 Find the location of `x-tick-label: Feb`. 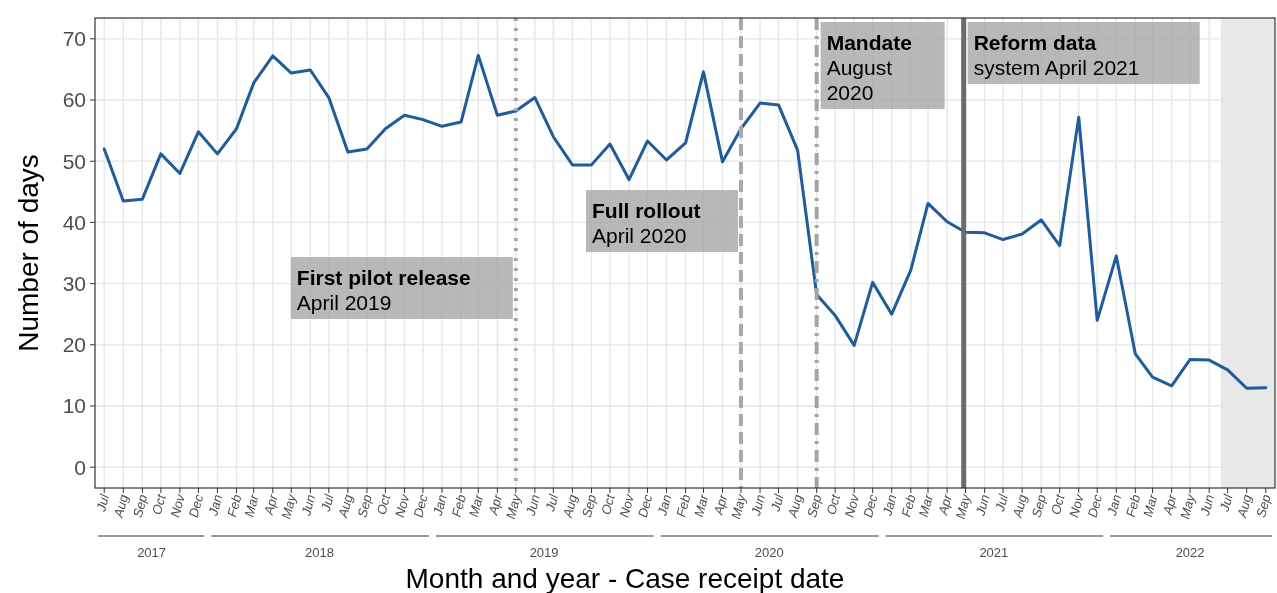

x-tick-label: Feb is located at coordinates (683, 505).